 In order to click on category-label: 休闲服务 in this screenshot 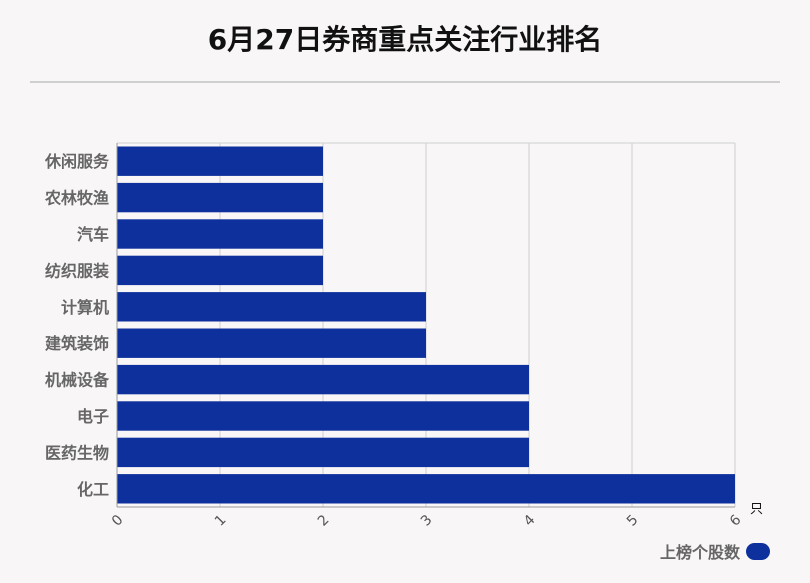, I will do `click(77, 161)`.